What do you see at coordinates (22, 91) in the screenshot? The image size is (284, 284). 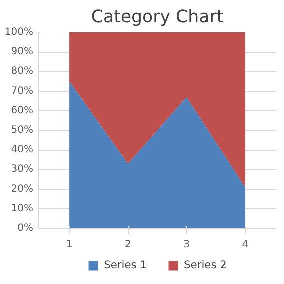 I see `y-tick-label: 70%` at bounding box center [22, 91].